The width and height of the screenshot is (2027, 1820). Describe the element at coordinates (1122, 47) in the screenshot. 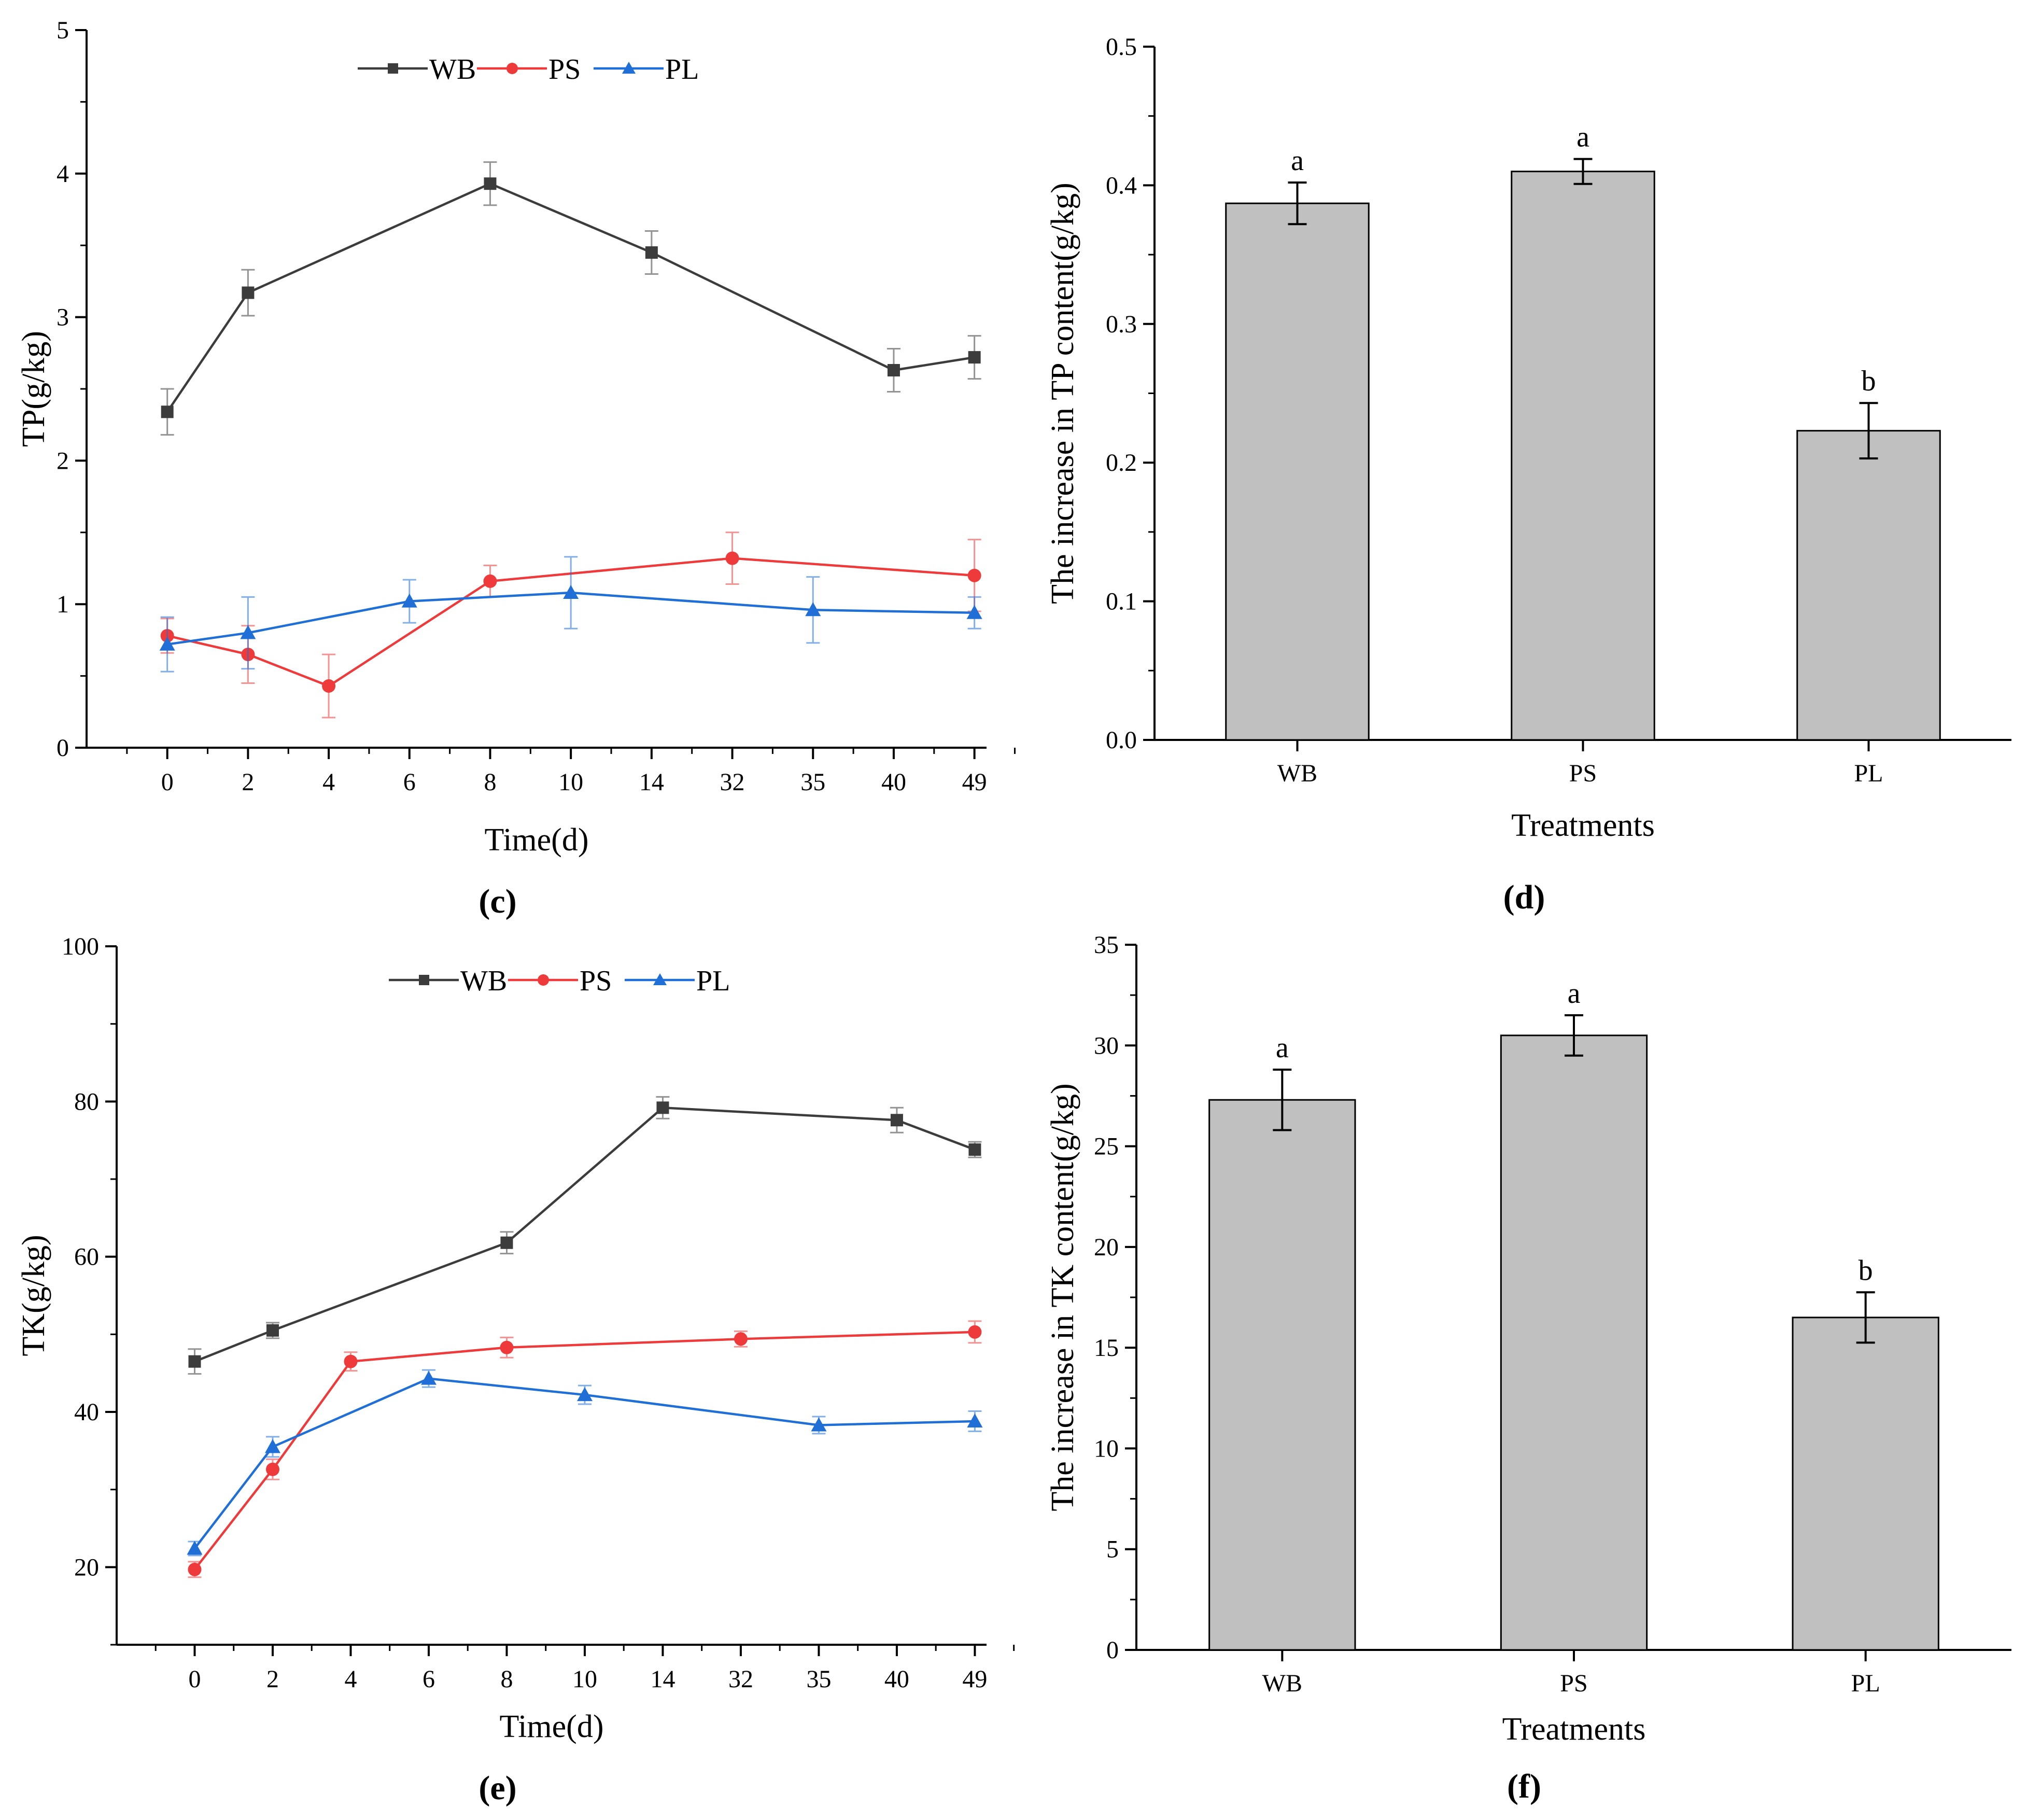

I see `y-tick-label: 0.5` at that location.